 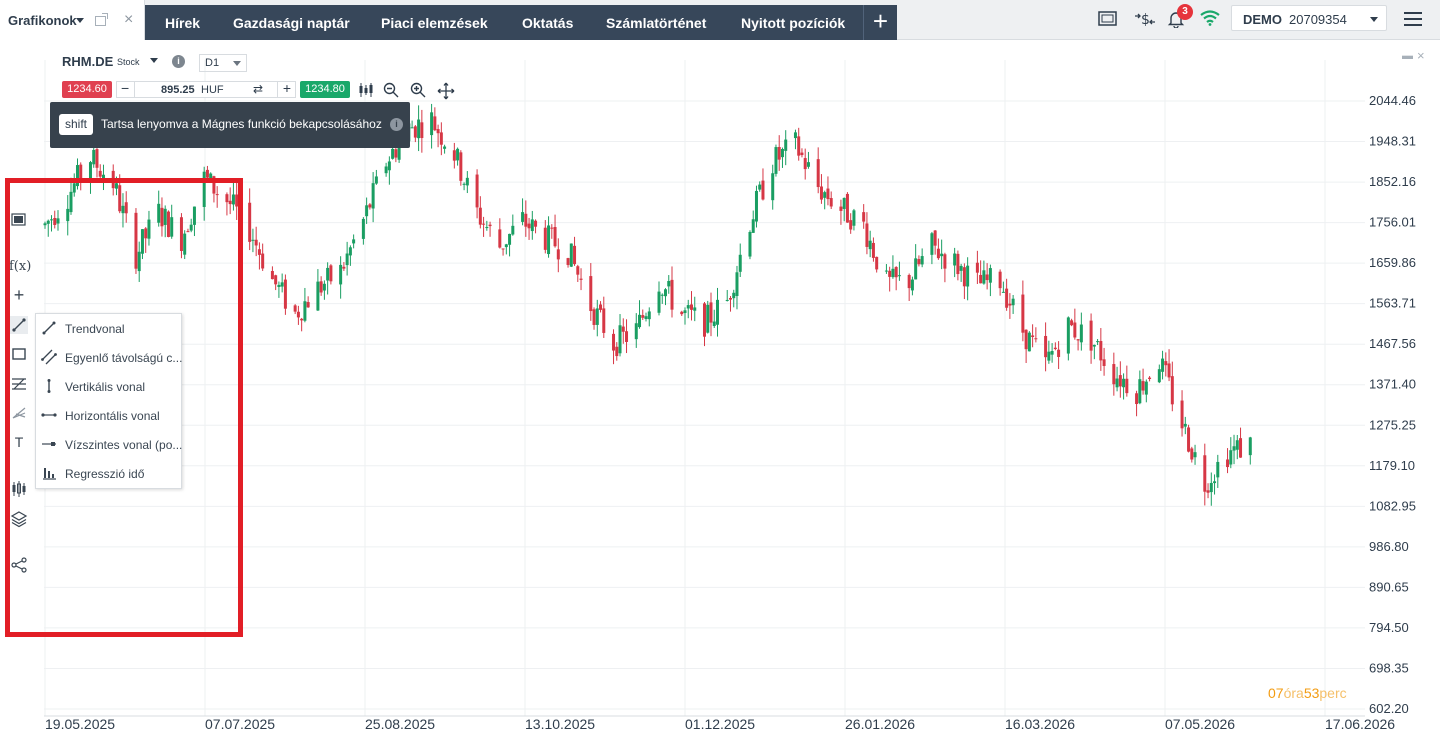 I want to click on move-icon, so click(x=446, y=91).